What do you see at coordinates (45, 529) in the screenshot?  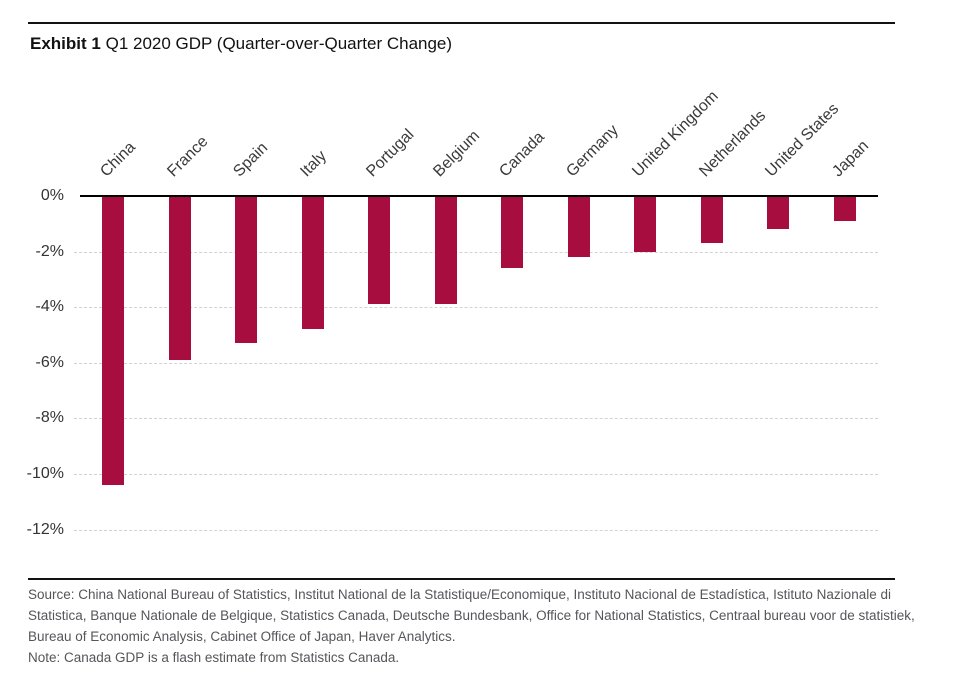 I see `y-tick-label: -12%` at bounding box center [45, 529].